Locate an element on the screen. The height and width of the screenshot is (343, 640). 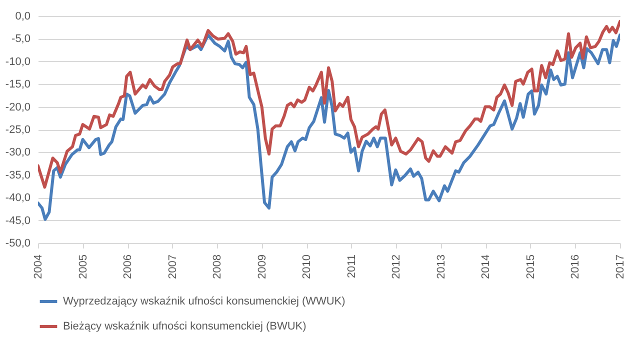
x-tick-label: 2010 is located at coordinates (307, 266).